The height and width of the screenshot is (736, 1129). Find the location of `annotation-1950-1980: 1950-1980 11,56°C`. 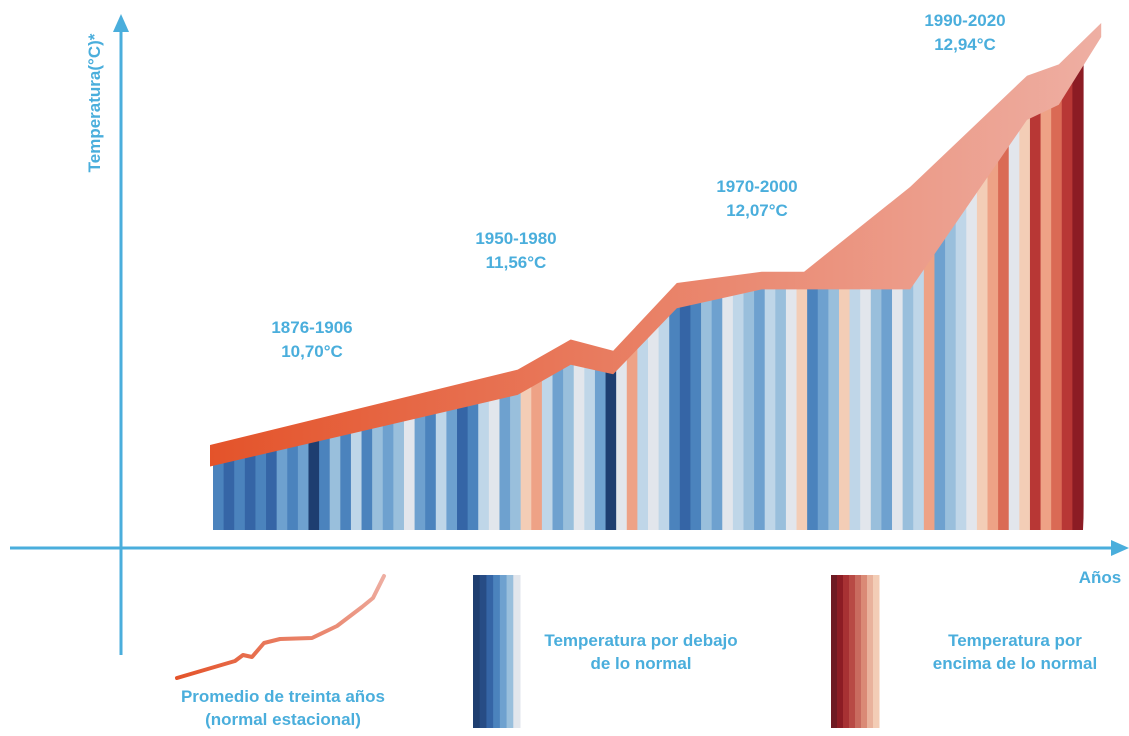

annotation-1950-1980: 1950-1980 11,56°C is located at coordinates (515, 250).